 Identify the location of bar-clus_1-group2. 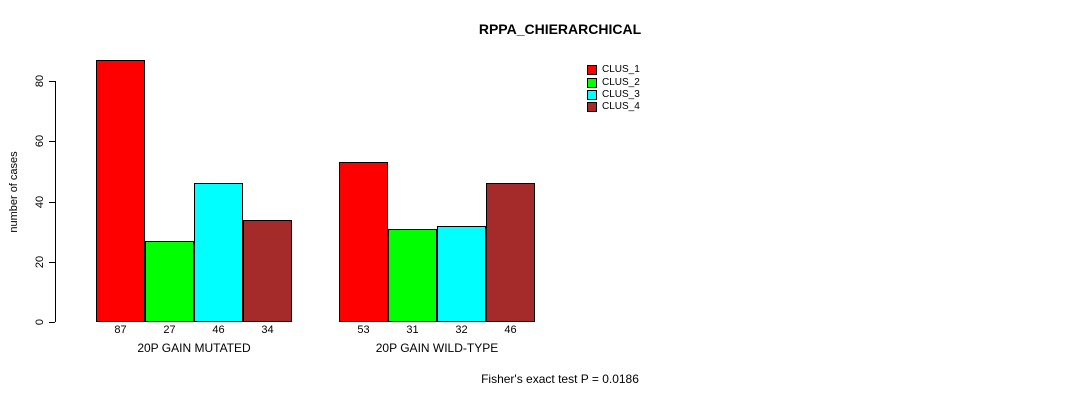
(363, 242).